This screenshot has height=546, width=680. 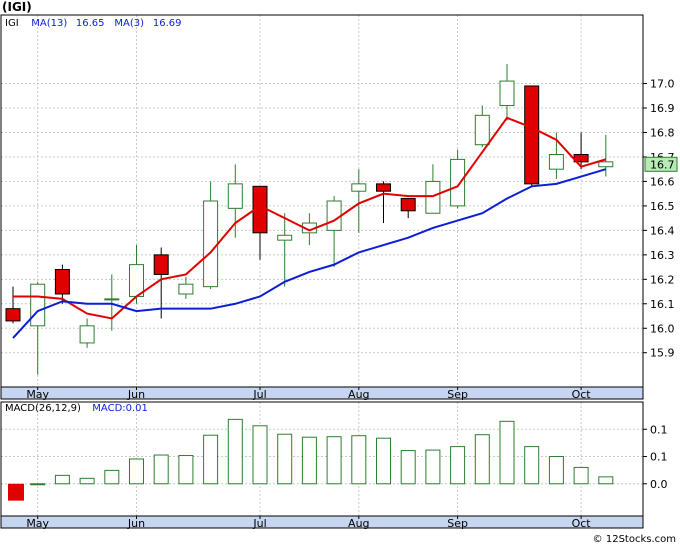 I want to click on price-xtick-label: May, so click(x=37, y=394).